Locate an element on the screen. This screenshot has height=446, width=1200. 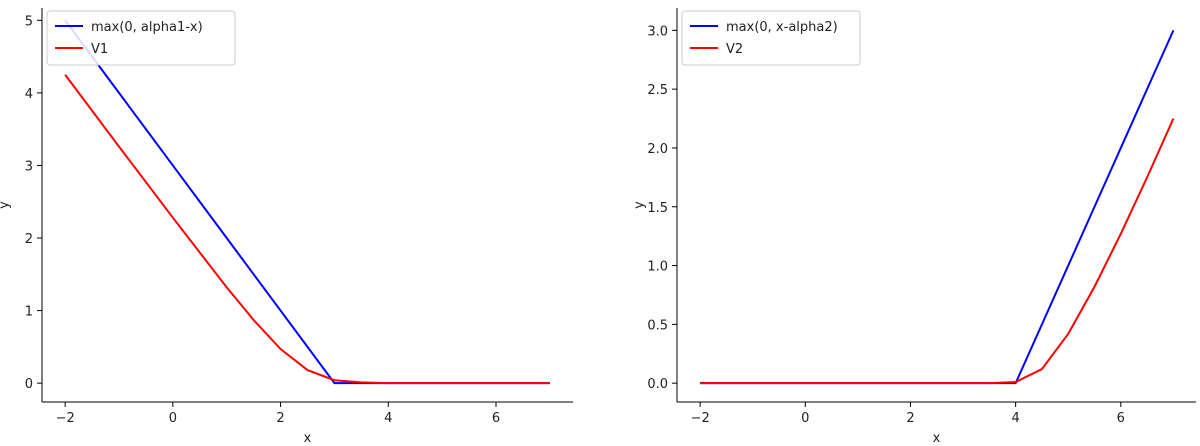
y-tick-label: 2.5 is located at coordinates (657, 90).